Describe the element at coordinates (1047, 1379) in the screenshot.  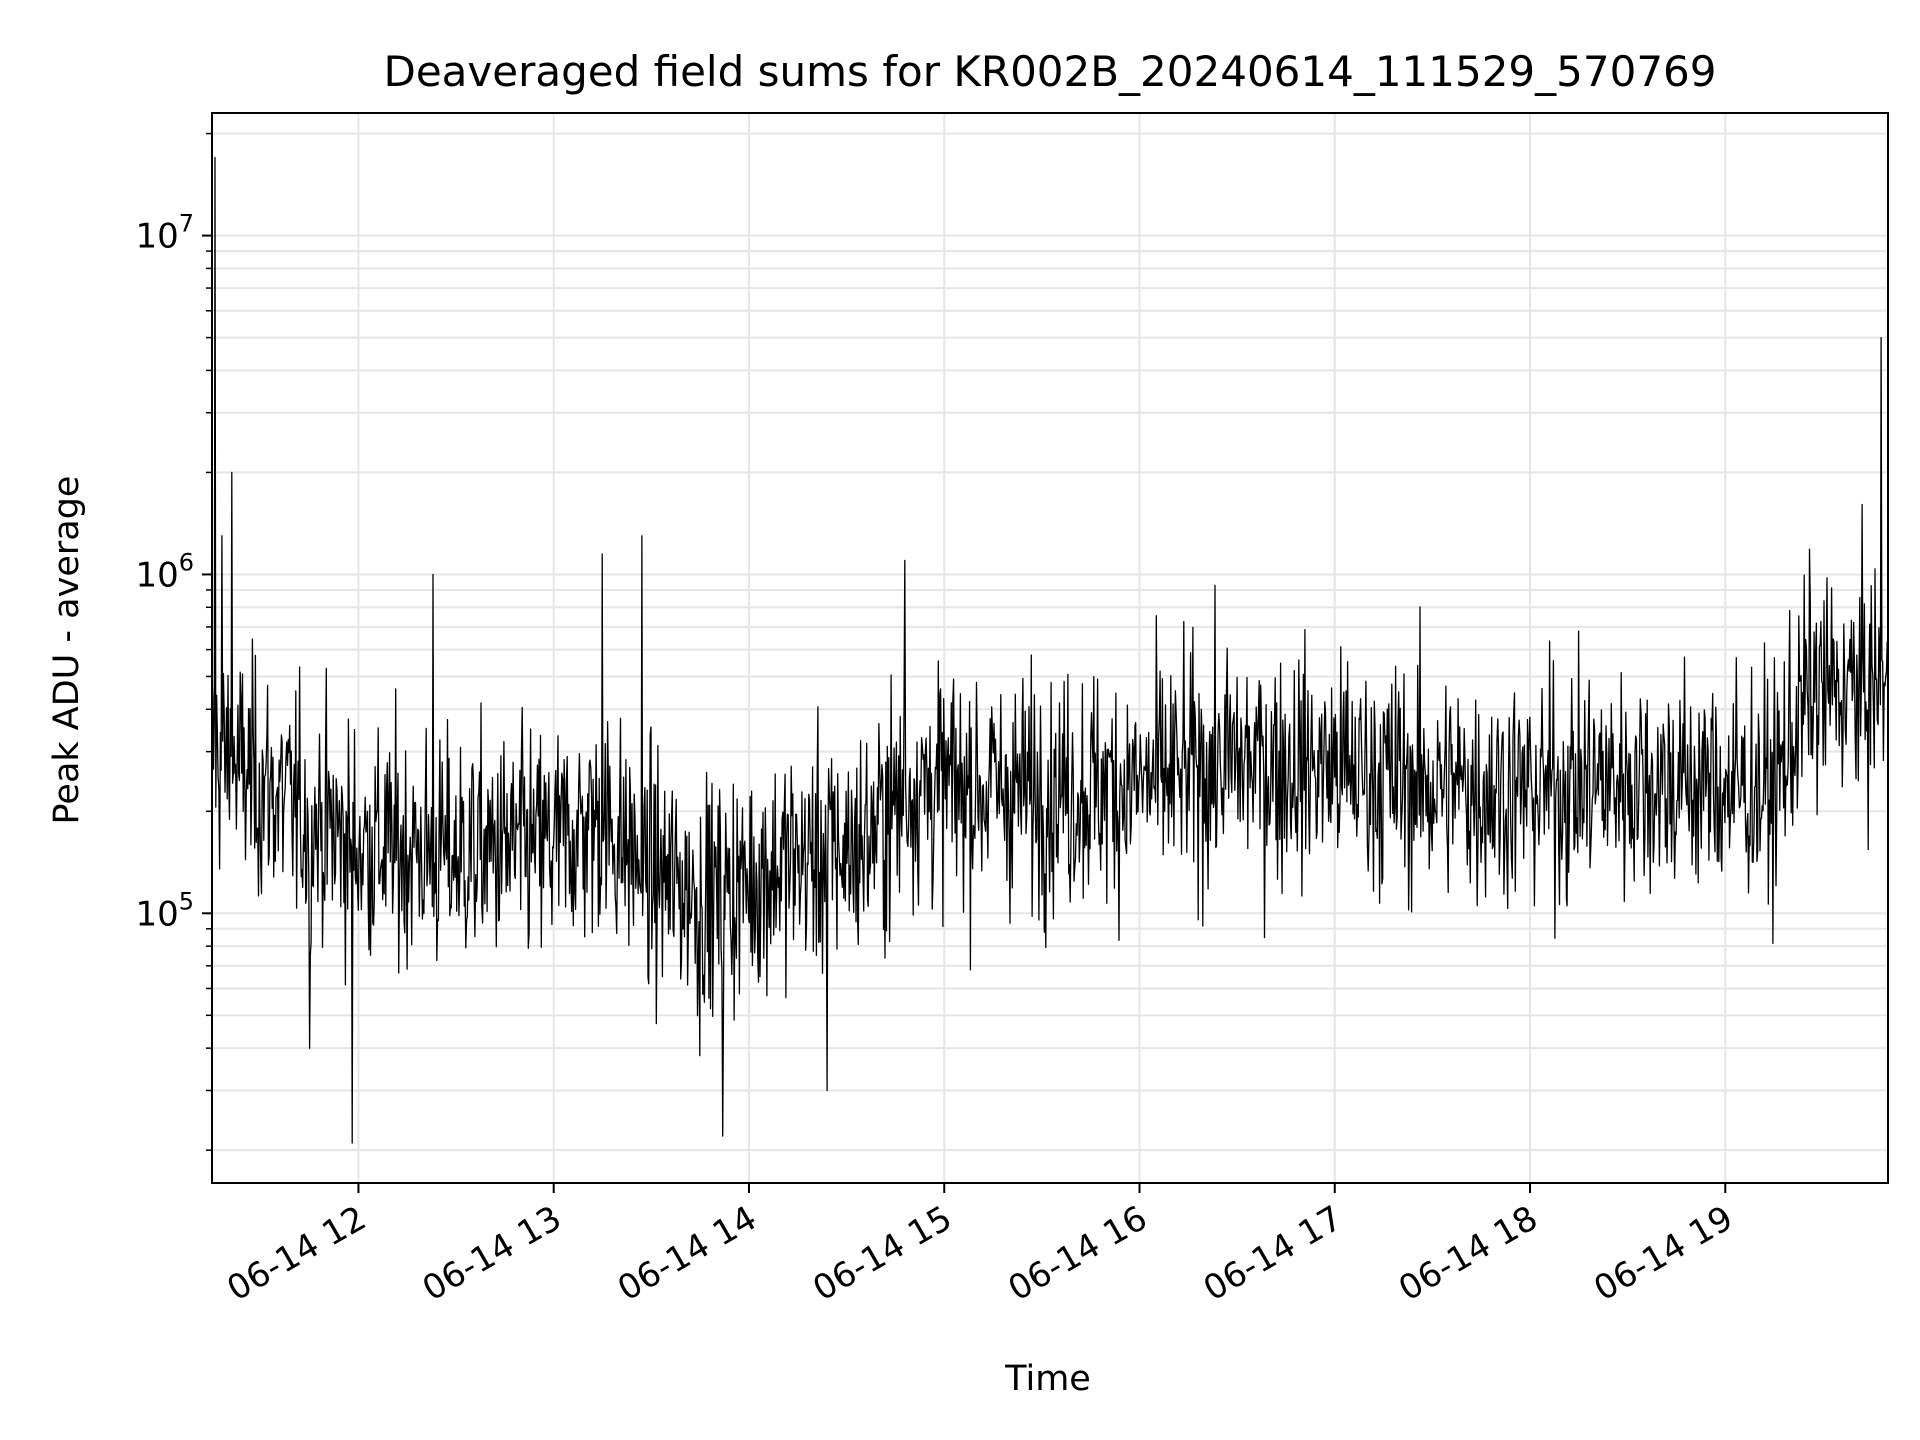
I see `x-axis-label: Time` at that location.